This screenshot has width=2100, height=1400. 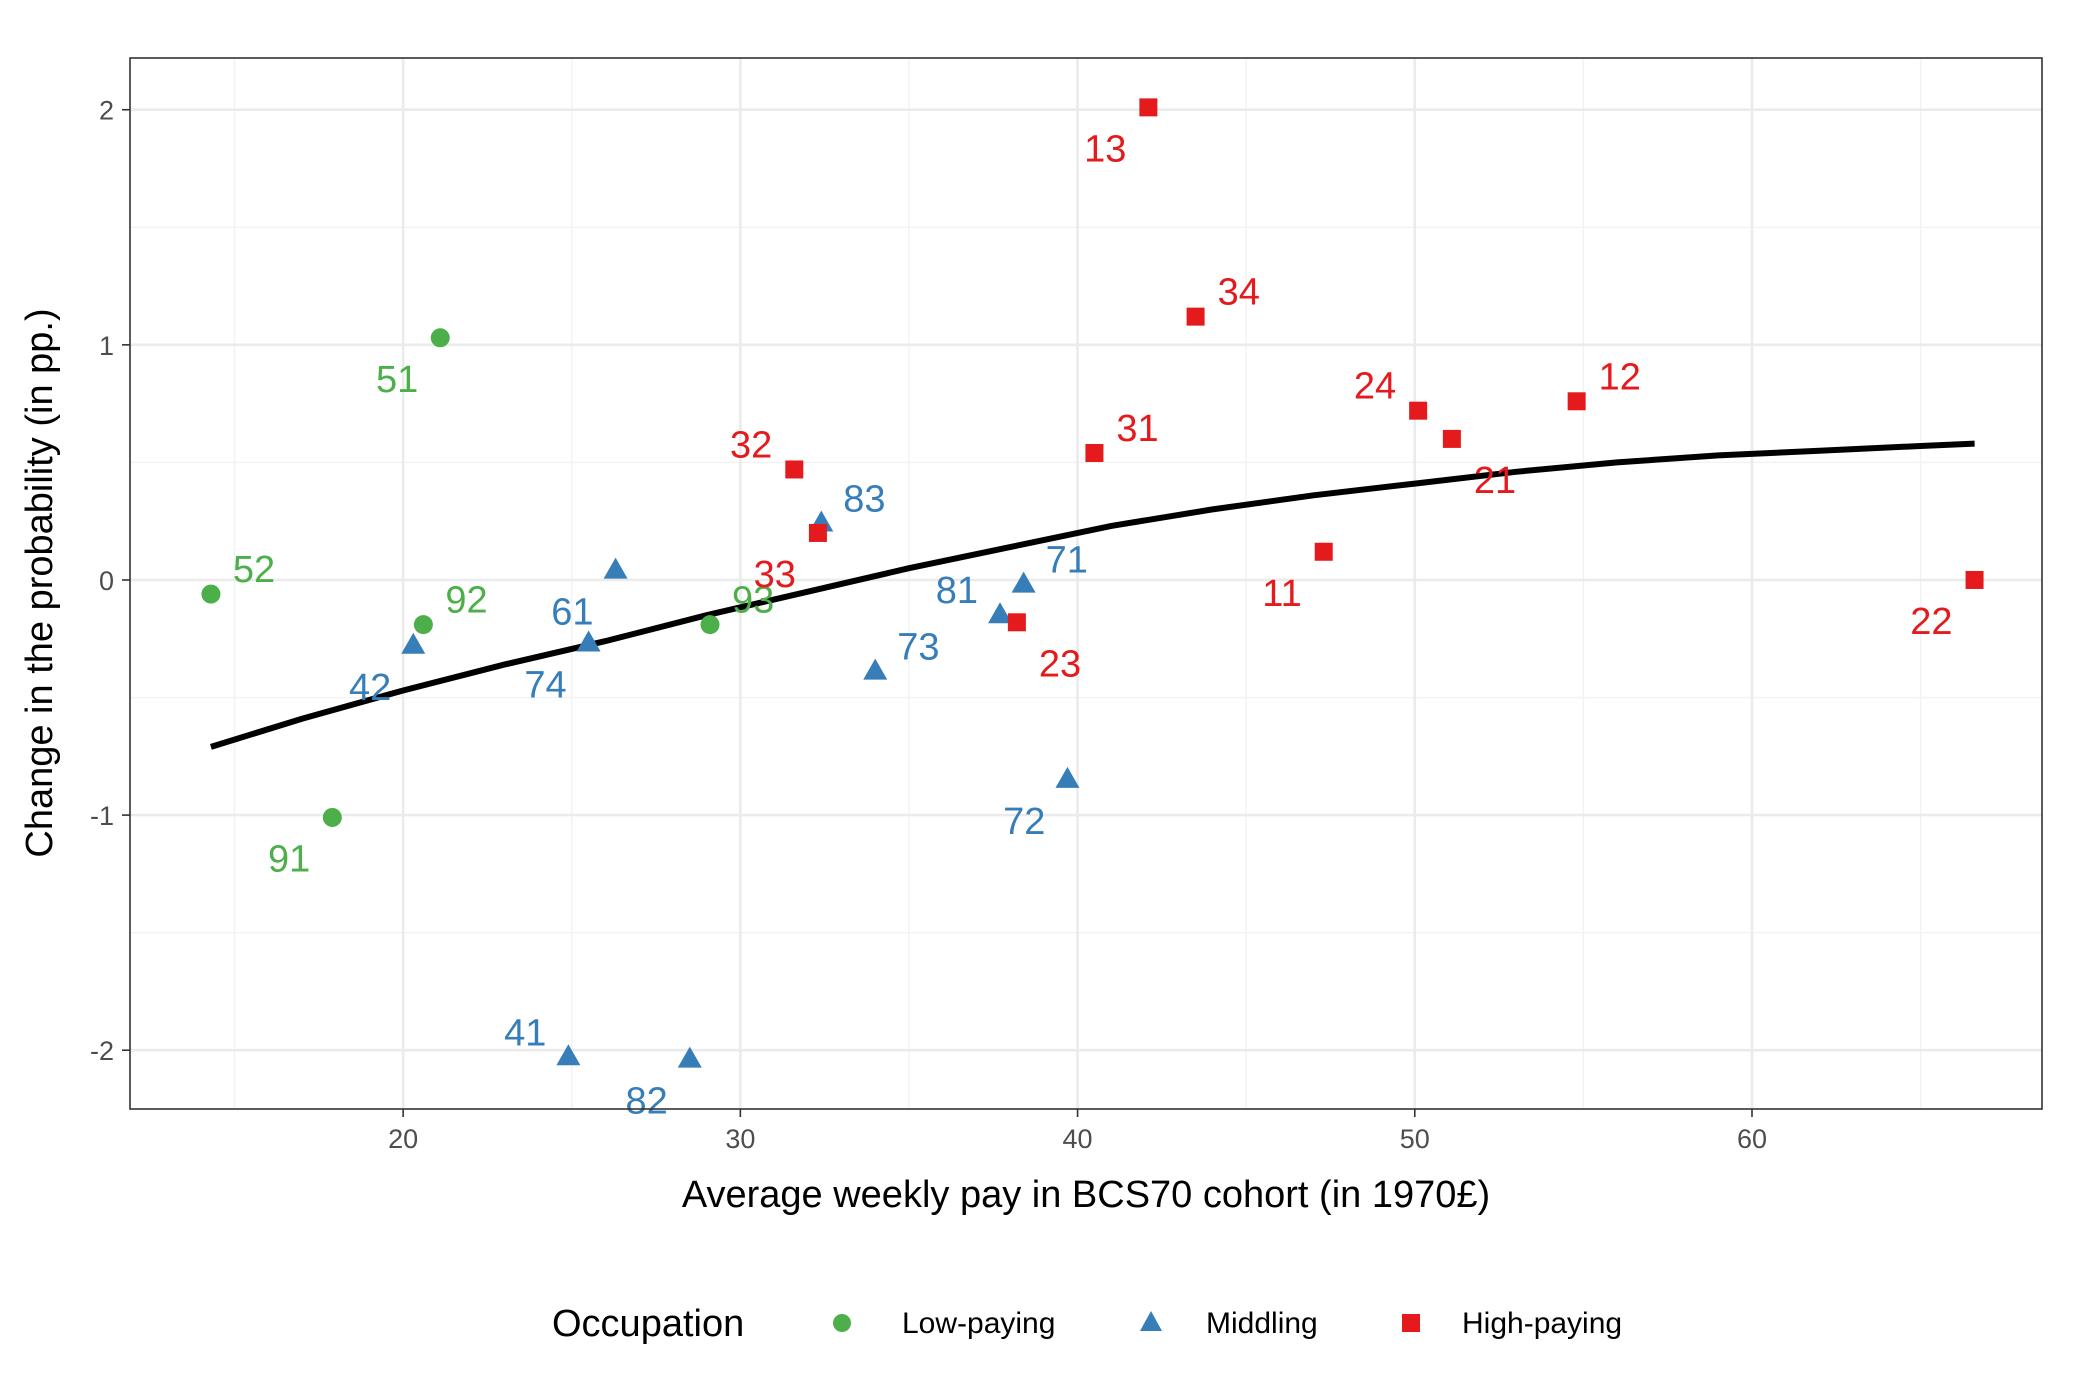 What do you see at coordinates (525, 1033) in the screenshot?
I see `point-label-41: 41` at bounding box center [525, 1033].